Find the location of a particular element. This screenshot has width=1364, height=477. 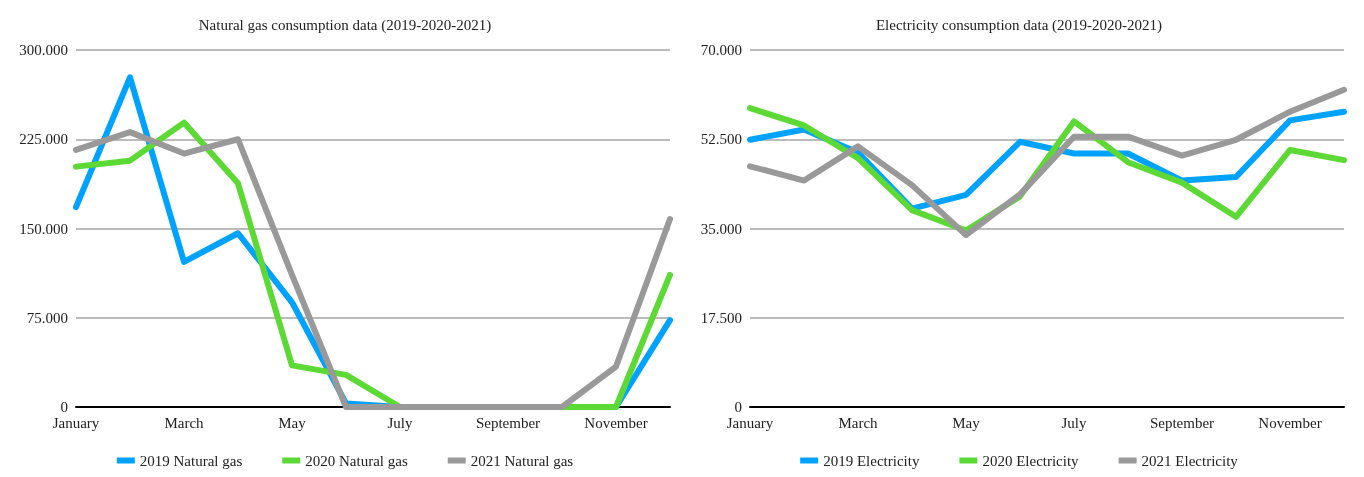

legend-label: 2019 Electricity is located at coordinates (871, 460).